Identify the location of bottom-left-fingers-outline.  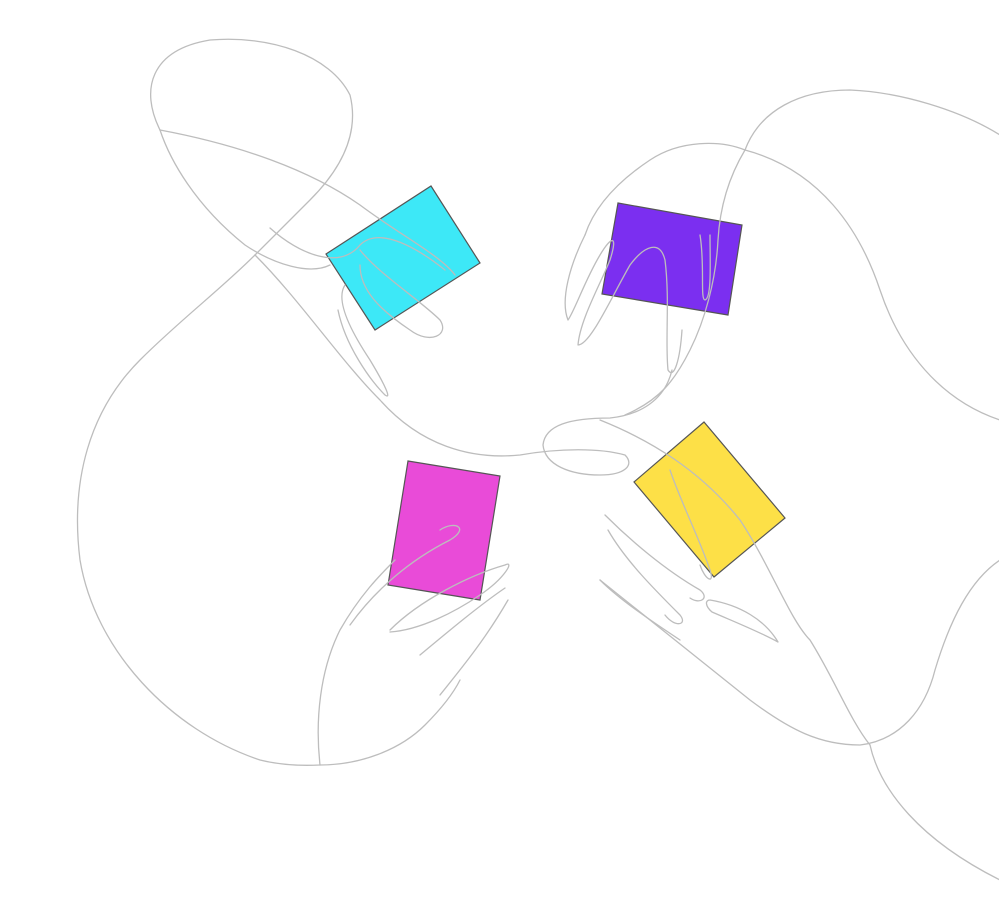
(429, 610).